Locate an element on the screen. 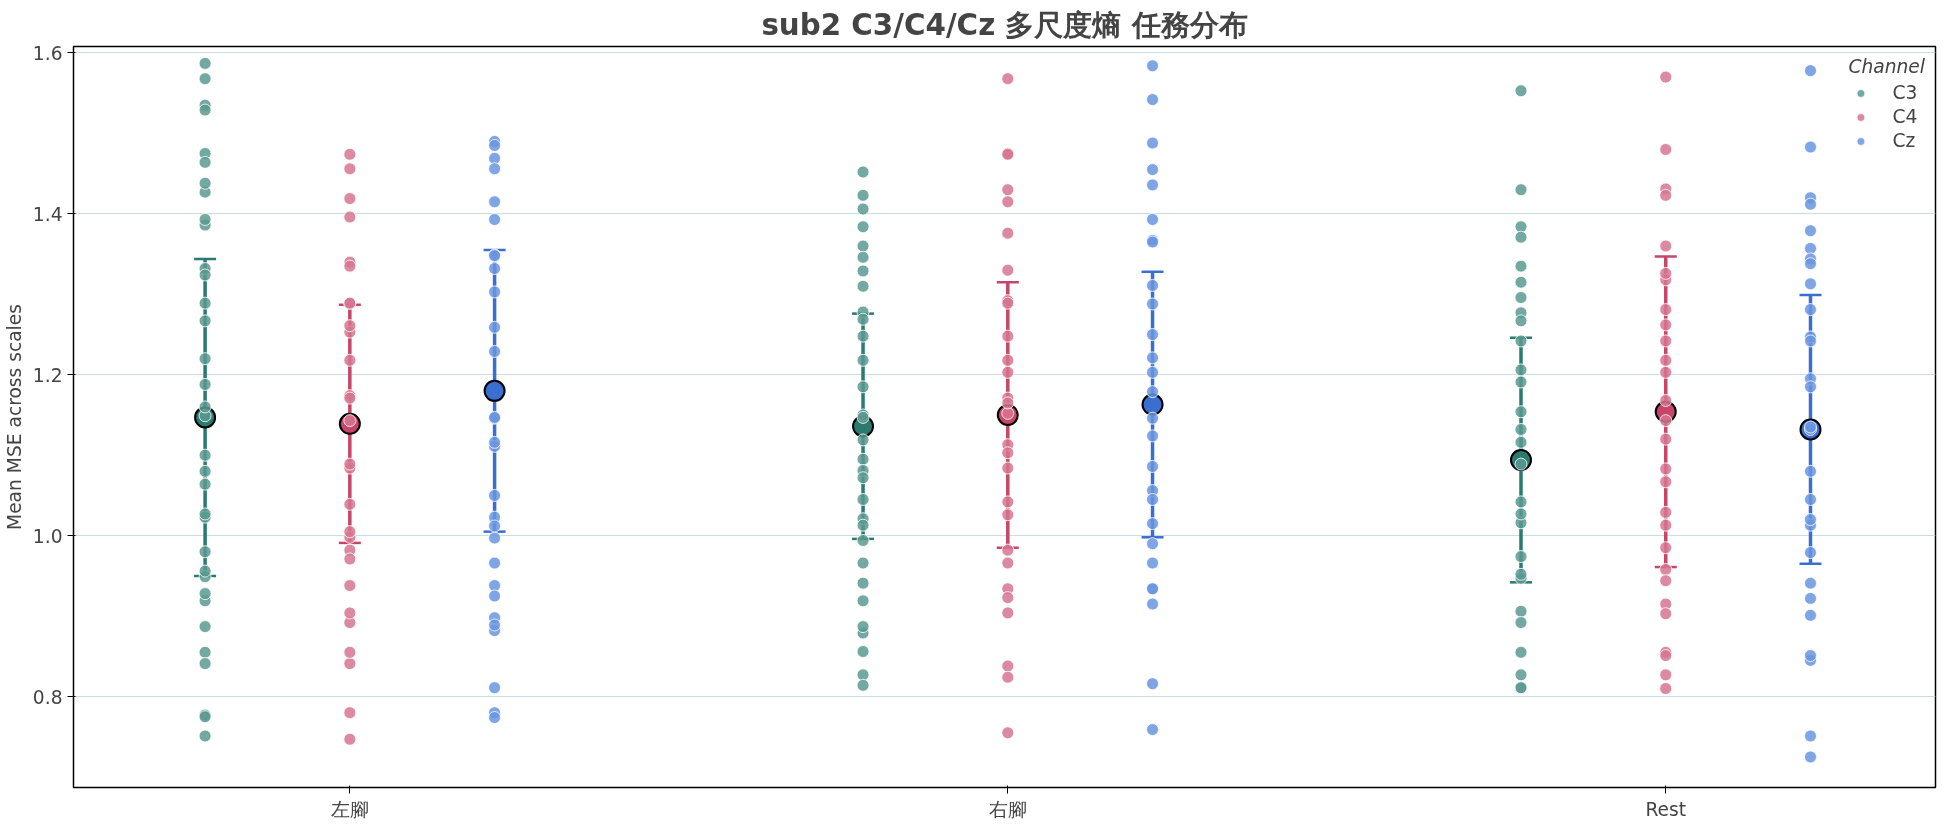  x-tick-label: 右腳 is located at coordinates (1007, 809).